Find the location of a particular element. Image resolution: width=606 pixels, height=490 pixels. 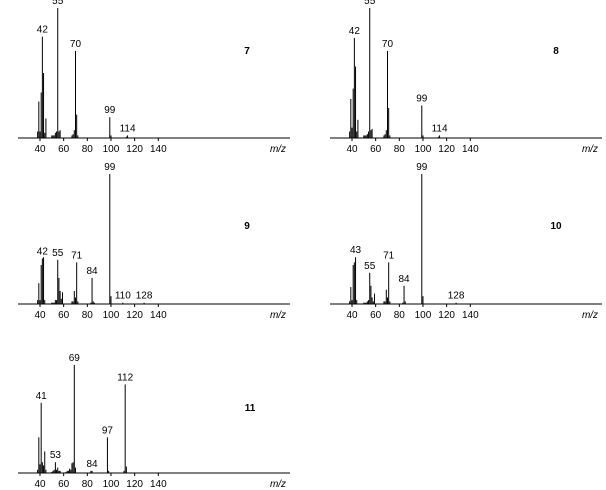

compound-label: 11 is located at coordinates (250, 408).